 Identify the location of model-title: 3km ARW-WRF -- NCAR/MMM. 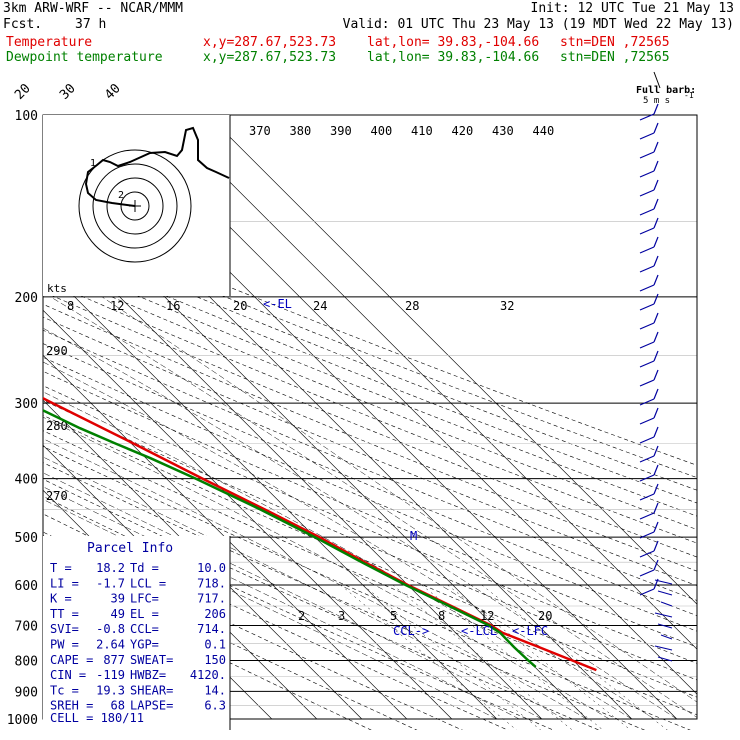
(93, 8).